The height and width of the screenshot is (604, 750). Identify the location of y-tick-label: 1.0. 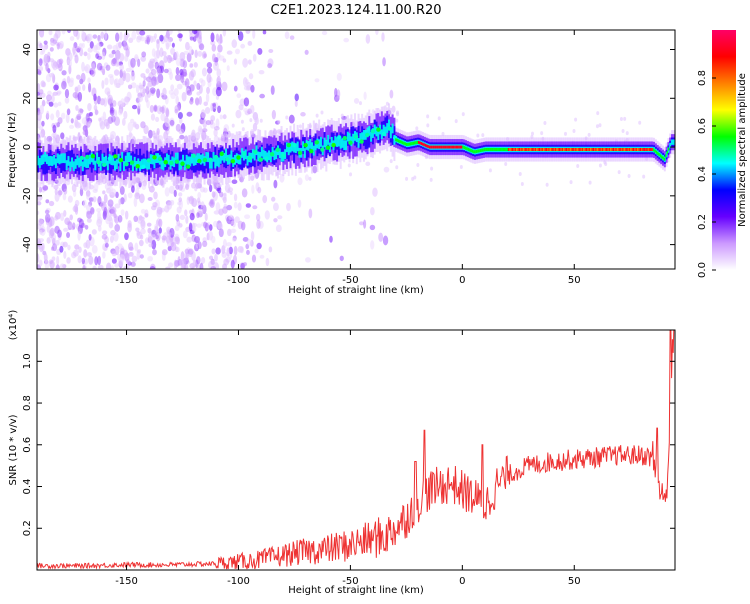
(27, 361).